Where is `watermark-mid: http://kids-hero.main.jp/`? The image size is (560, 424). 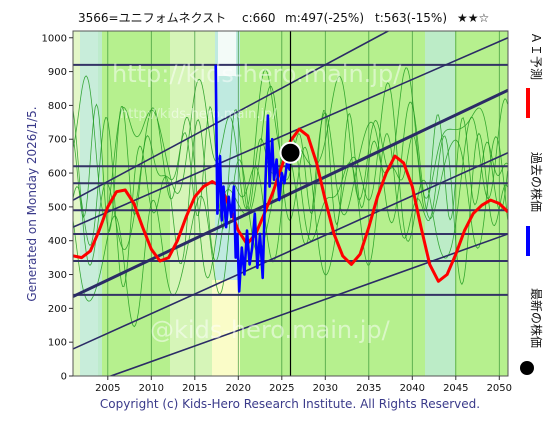
watermark-mid: http://kids-hero.main.jp/ is located at coordinates (198, 114).